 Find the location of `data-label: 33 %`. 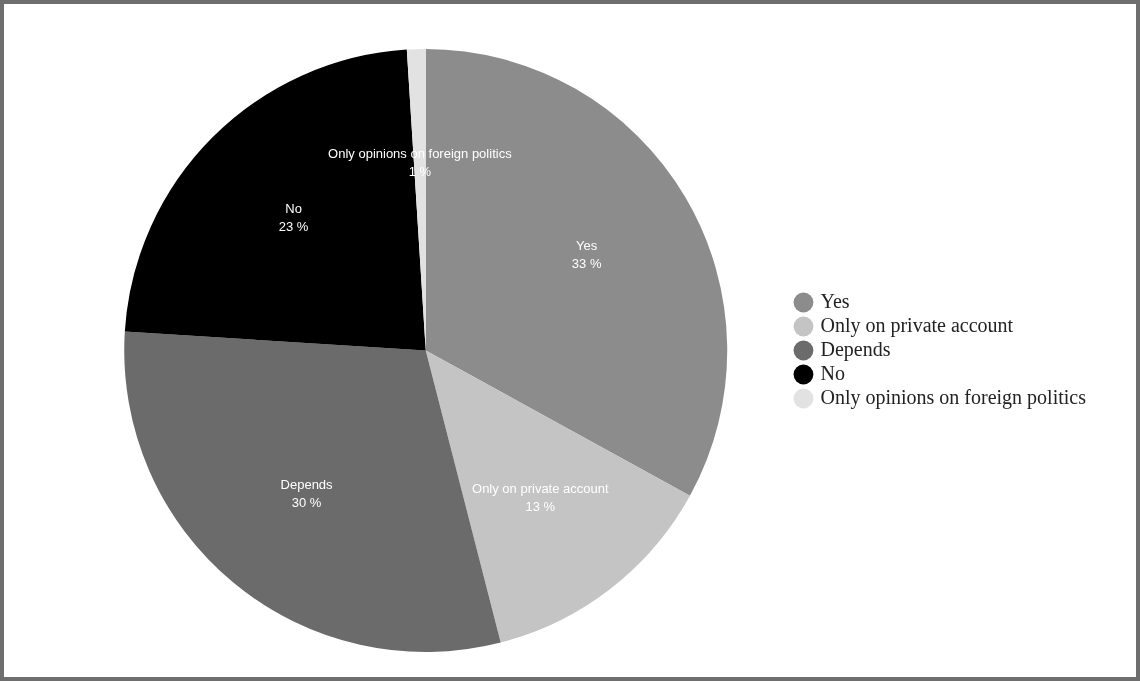

data-label: 33 % is located at coordinates (586, 263).